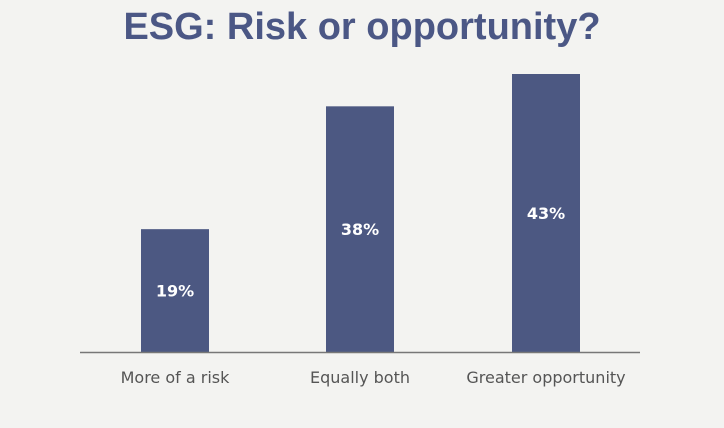  I want to click on data-label: 19%, so click(175, 291).